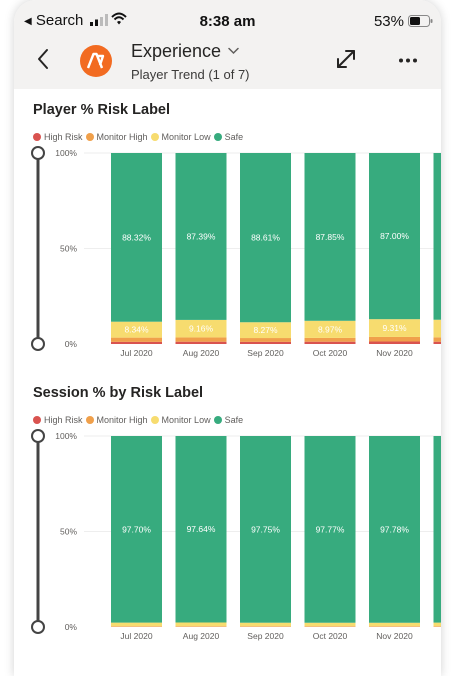 This screenshot has width=455, height=676. What do you see at coordinates (330, 636) in the screenshot?
I see `x-tick-label: Oct 2020` at bounding box center [330, 636].